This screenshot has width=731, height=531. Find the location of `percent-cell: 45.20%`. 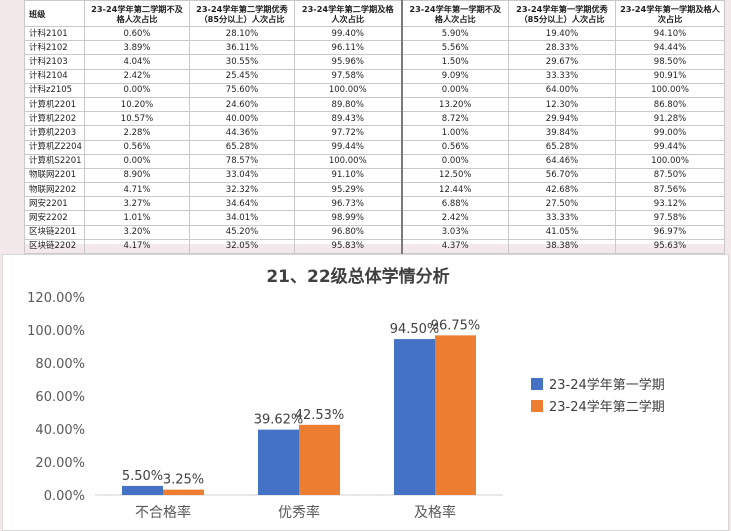

percent-cell: 45.20% is located at coordinates (242, 232).